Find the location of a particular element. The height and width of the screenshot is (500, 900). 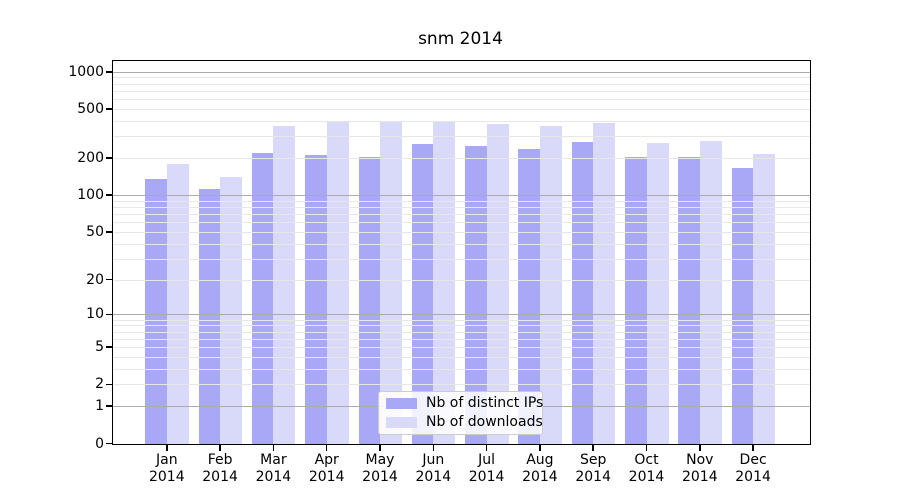

y-tick-label: 200 is located at coordinates (90, 158).